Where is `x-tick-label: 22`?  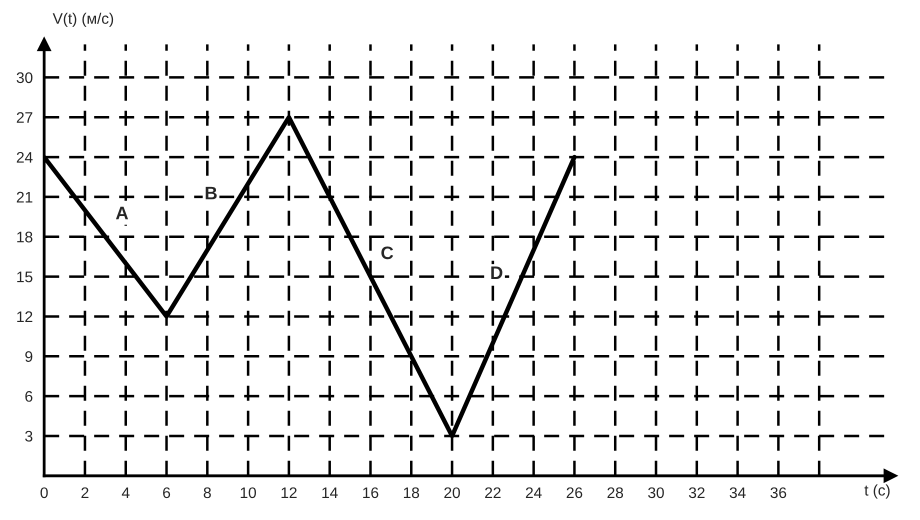
x-tick-label: 22 is located at coordinates (493, 492).